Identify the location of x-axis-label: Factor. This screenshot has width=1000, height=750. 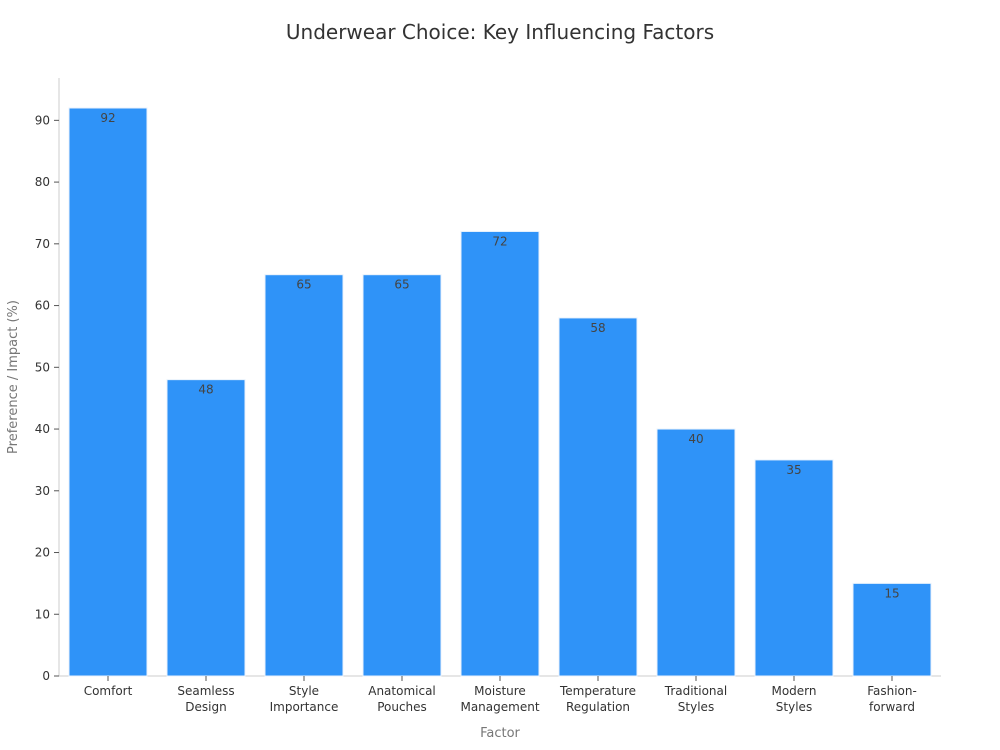
(500, 733).